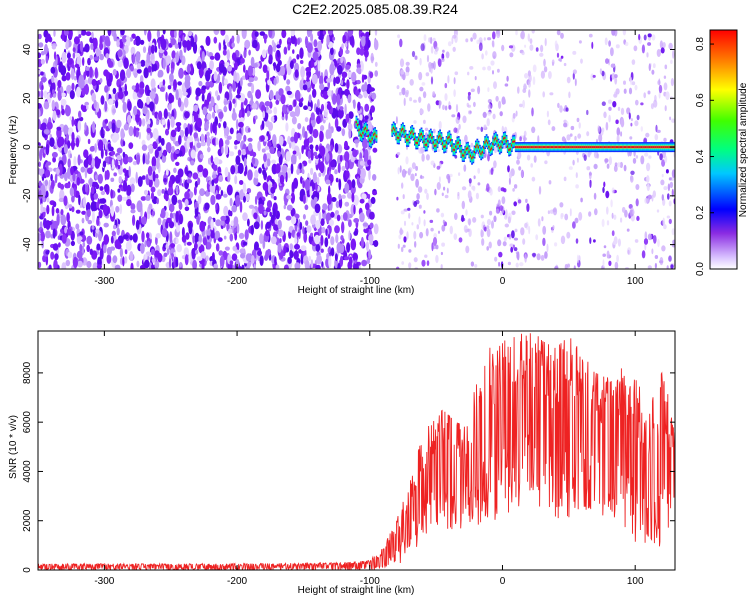 The height and width of the screenshot is (600, 750). I want to click on snr-y-label: SNR (10 * v/v), so click(13, 447).